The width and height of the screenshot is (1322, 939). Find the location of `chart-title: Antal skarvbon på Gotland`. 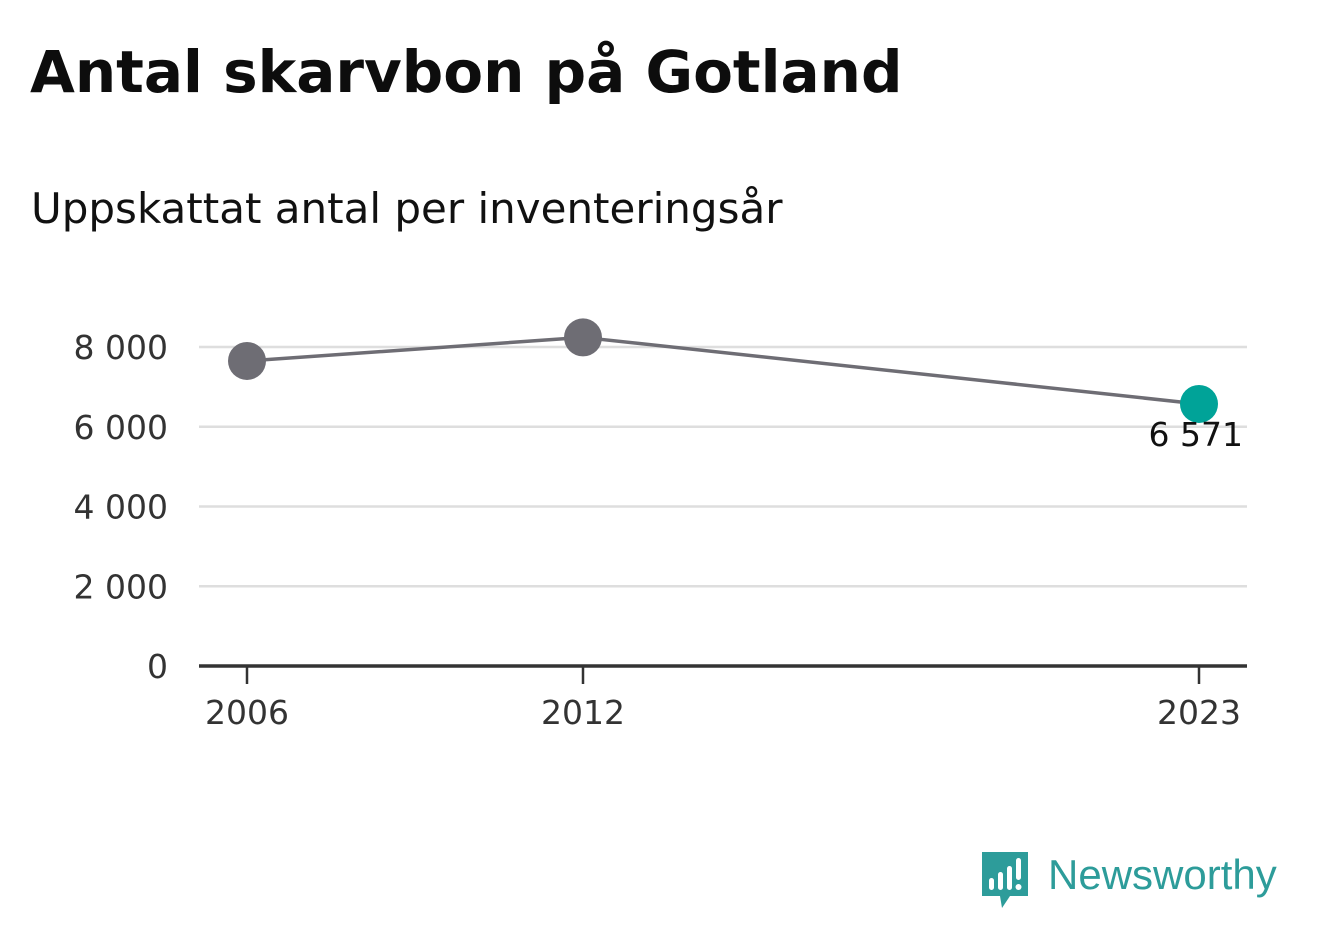

chart-title: Antal skarvbon på Gotland is located at coordinates (466, 72).